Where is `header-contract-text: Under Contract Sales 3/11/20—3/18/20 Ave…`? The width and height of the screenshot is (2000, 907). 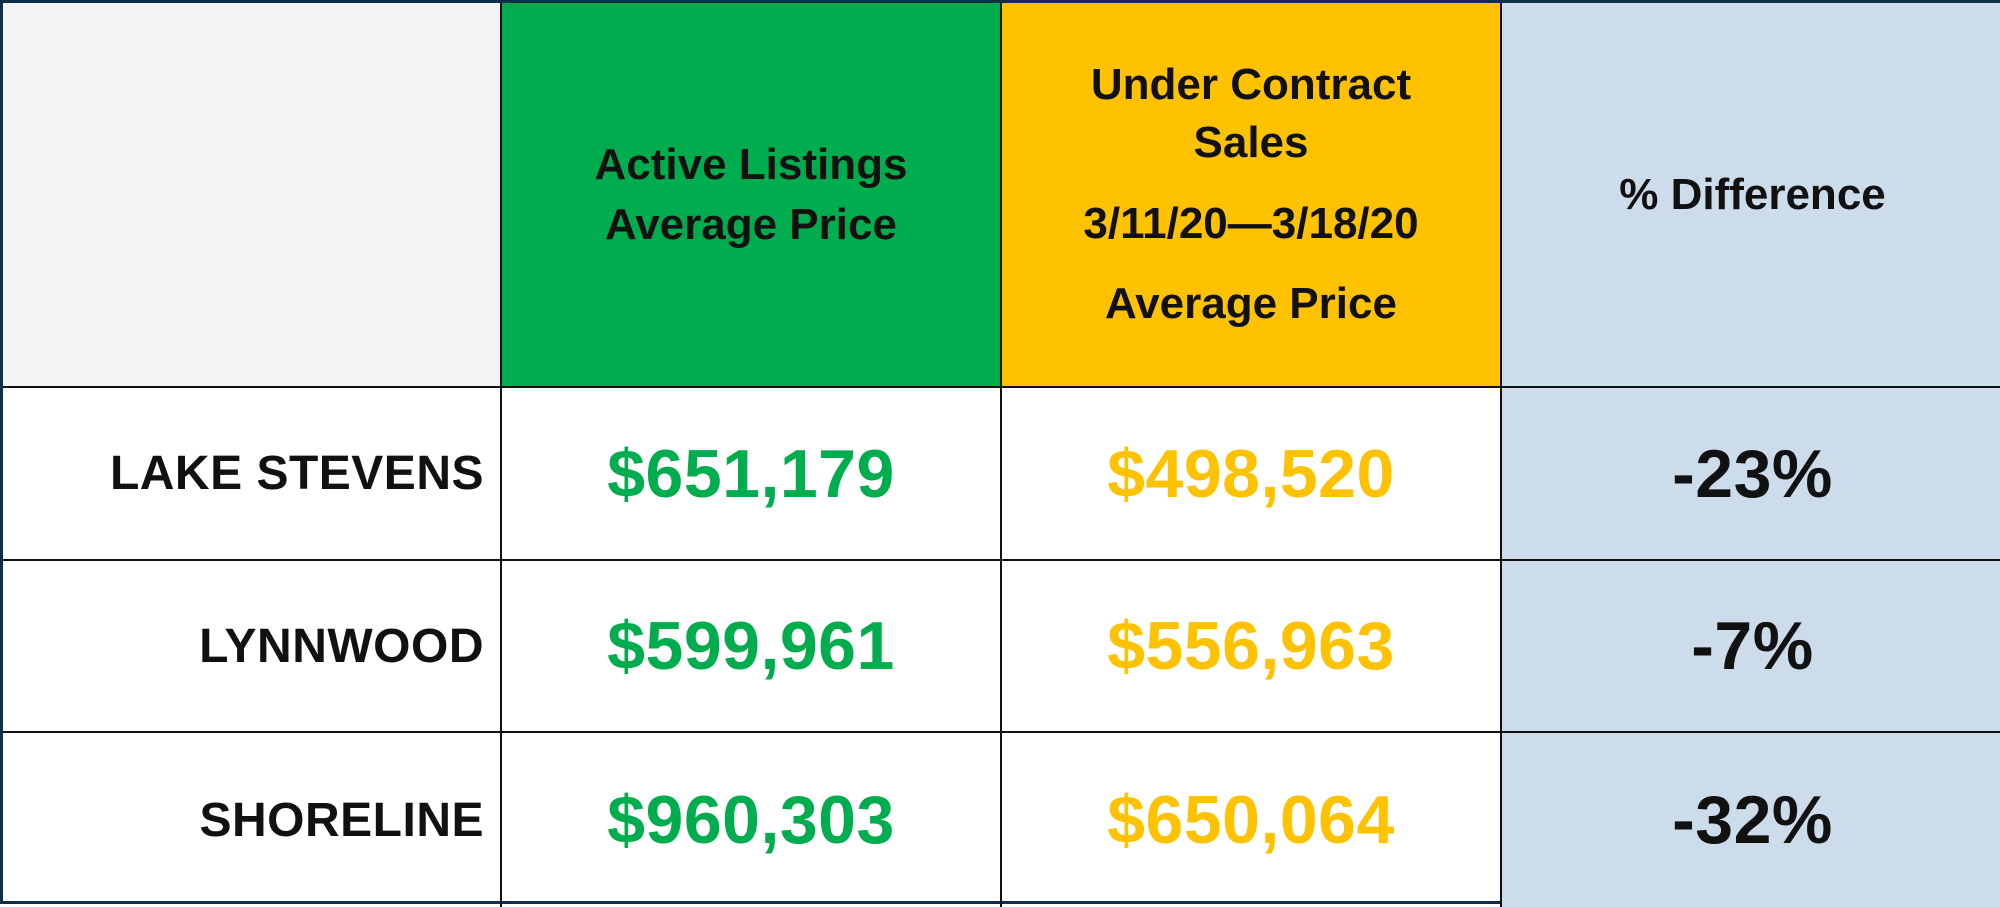 header-contract-text: Under Contract Sales 3/11/20—3/18/20 Ave… is located at coordinates (1250, 194).